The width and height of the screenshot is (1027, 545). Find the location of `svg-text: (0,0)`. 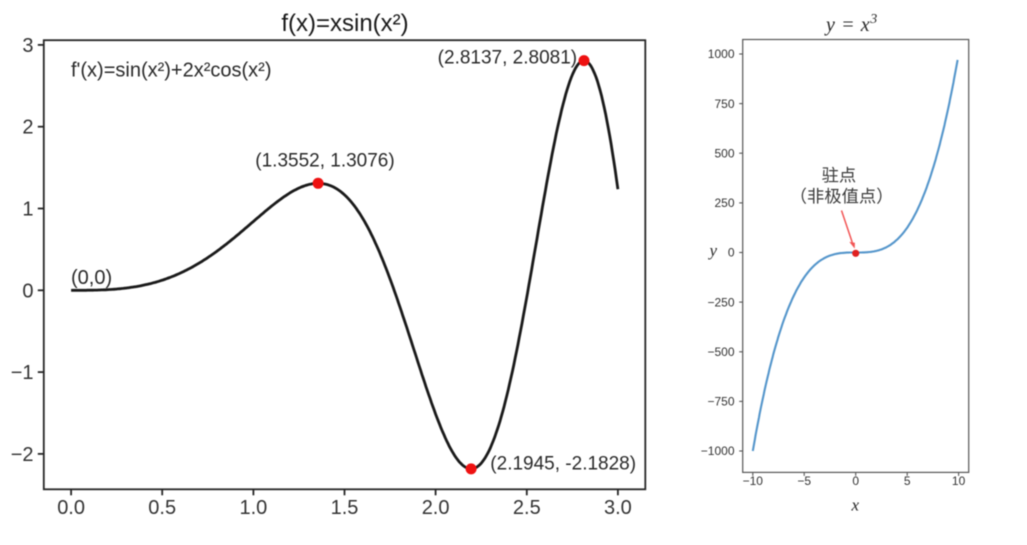

svg-text: (0,0) is located at coordinates (91, 278).